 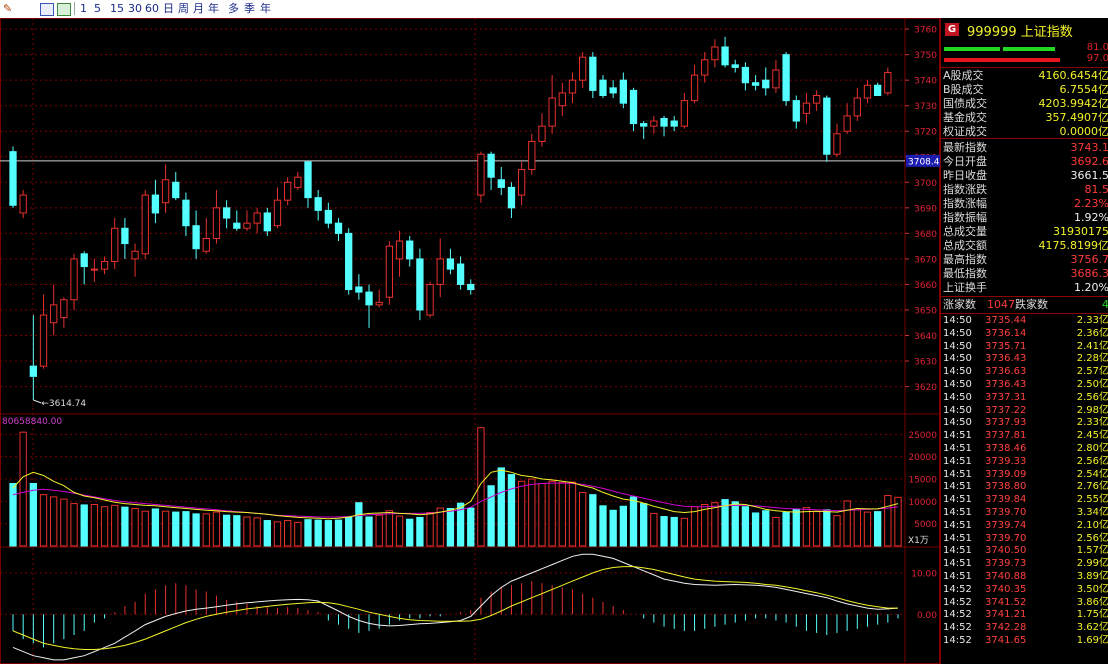 What do you see at coordinates (233, 8) in the screenshot?
I see `period-button: 多` at bounding box center [233, 8].